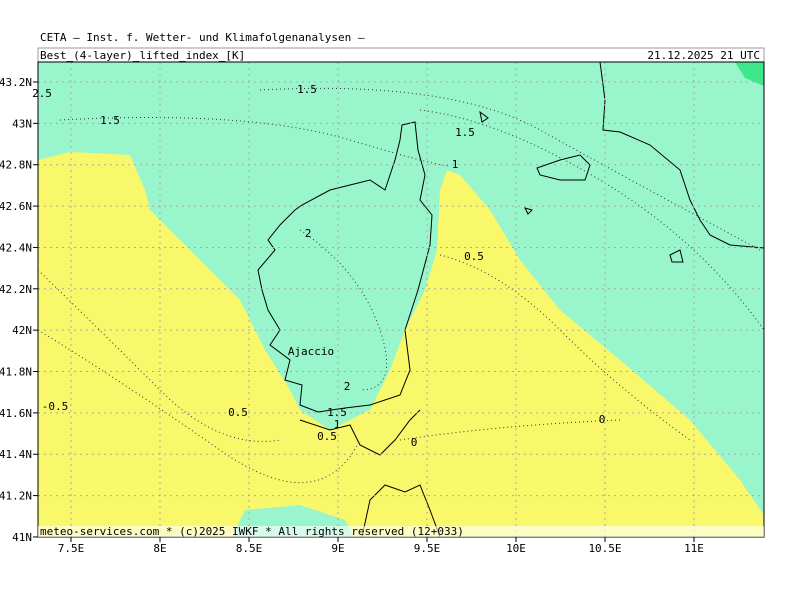  What do you see at coordinates (249, 548) in the screenshot?
I see `lon-label: 8.5E` at bounding box center [249, 548].